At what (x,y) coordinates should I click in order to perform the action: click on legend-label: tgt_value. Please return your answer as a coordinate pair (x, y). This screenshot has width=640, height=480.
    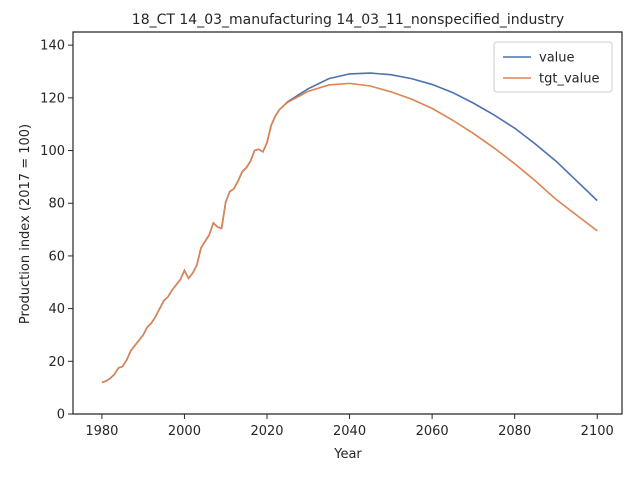
    Looking at the image, I should click on (569, 79).